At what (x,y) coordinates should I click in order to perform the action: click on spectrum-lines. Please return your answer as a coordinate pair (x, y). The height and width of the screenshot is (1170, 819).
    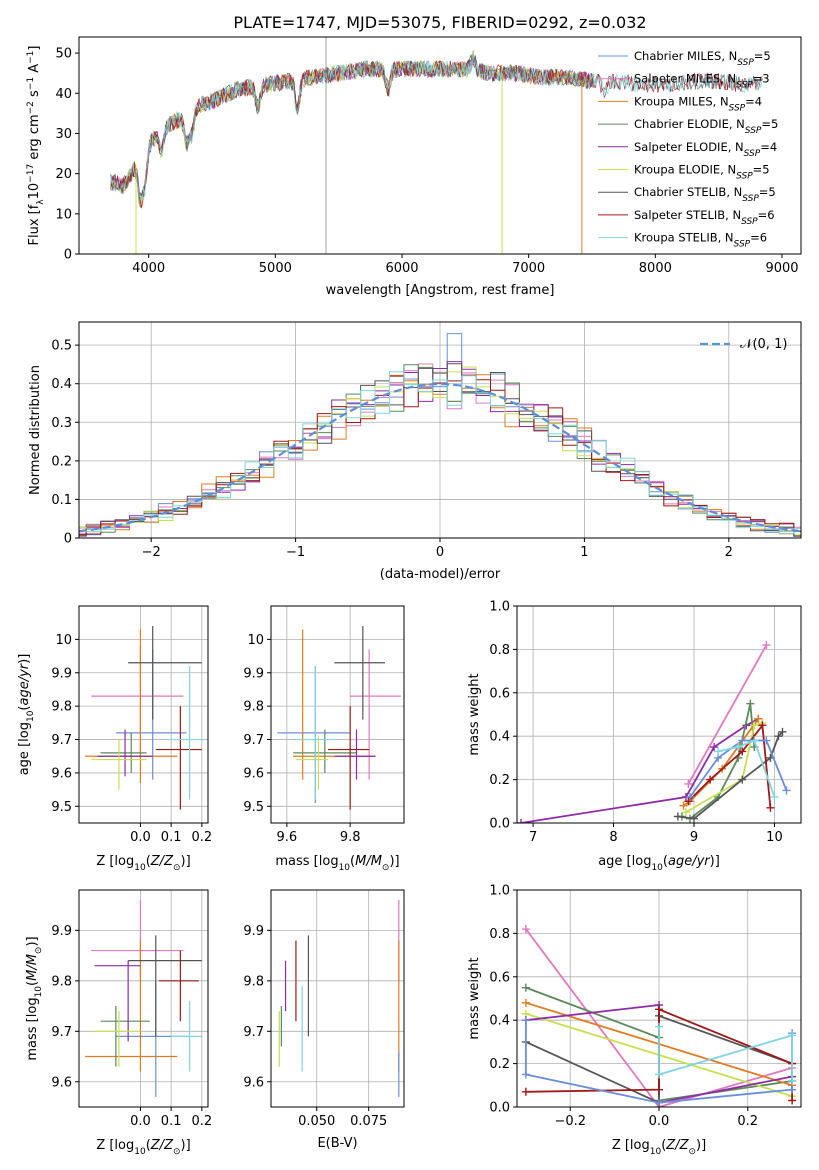
    Looking at the image, I should click on (437, 145).